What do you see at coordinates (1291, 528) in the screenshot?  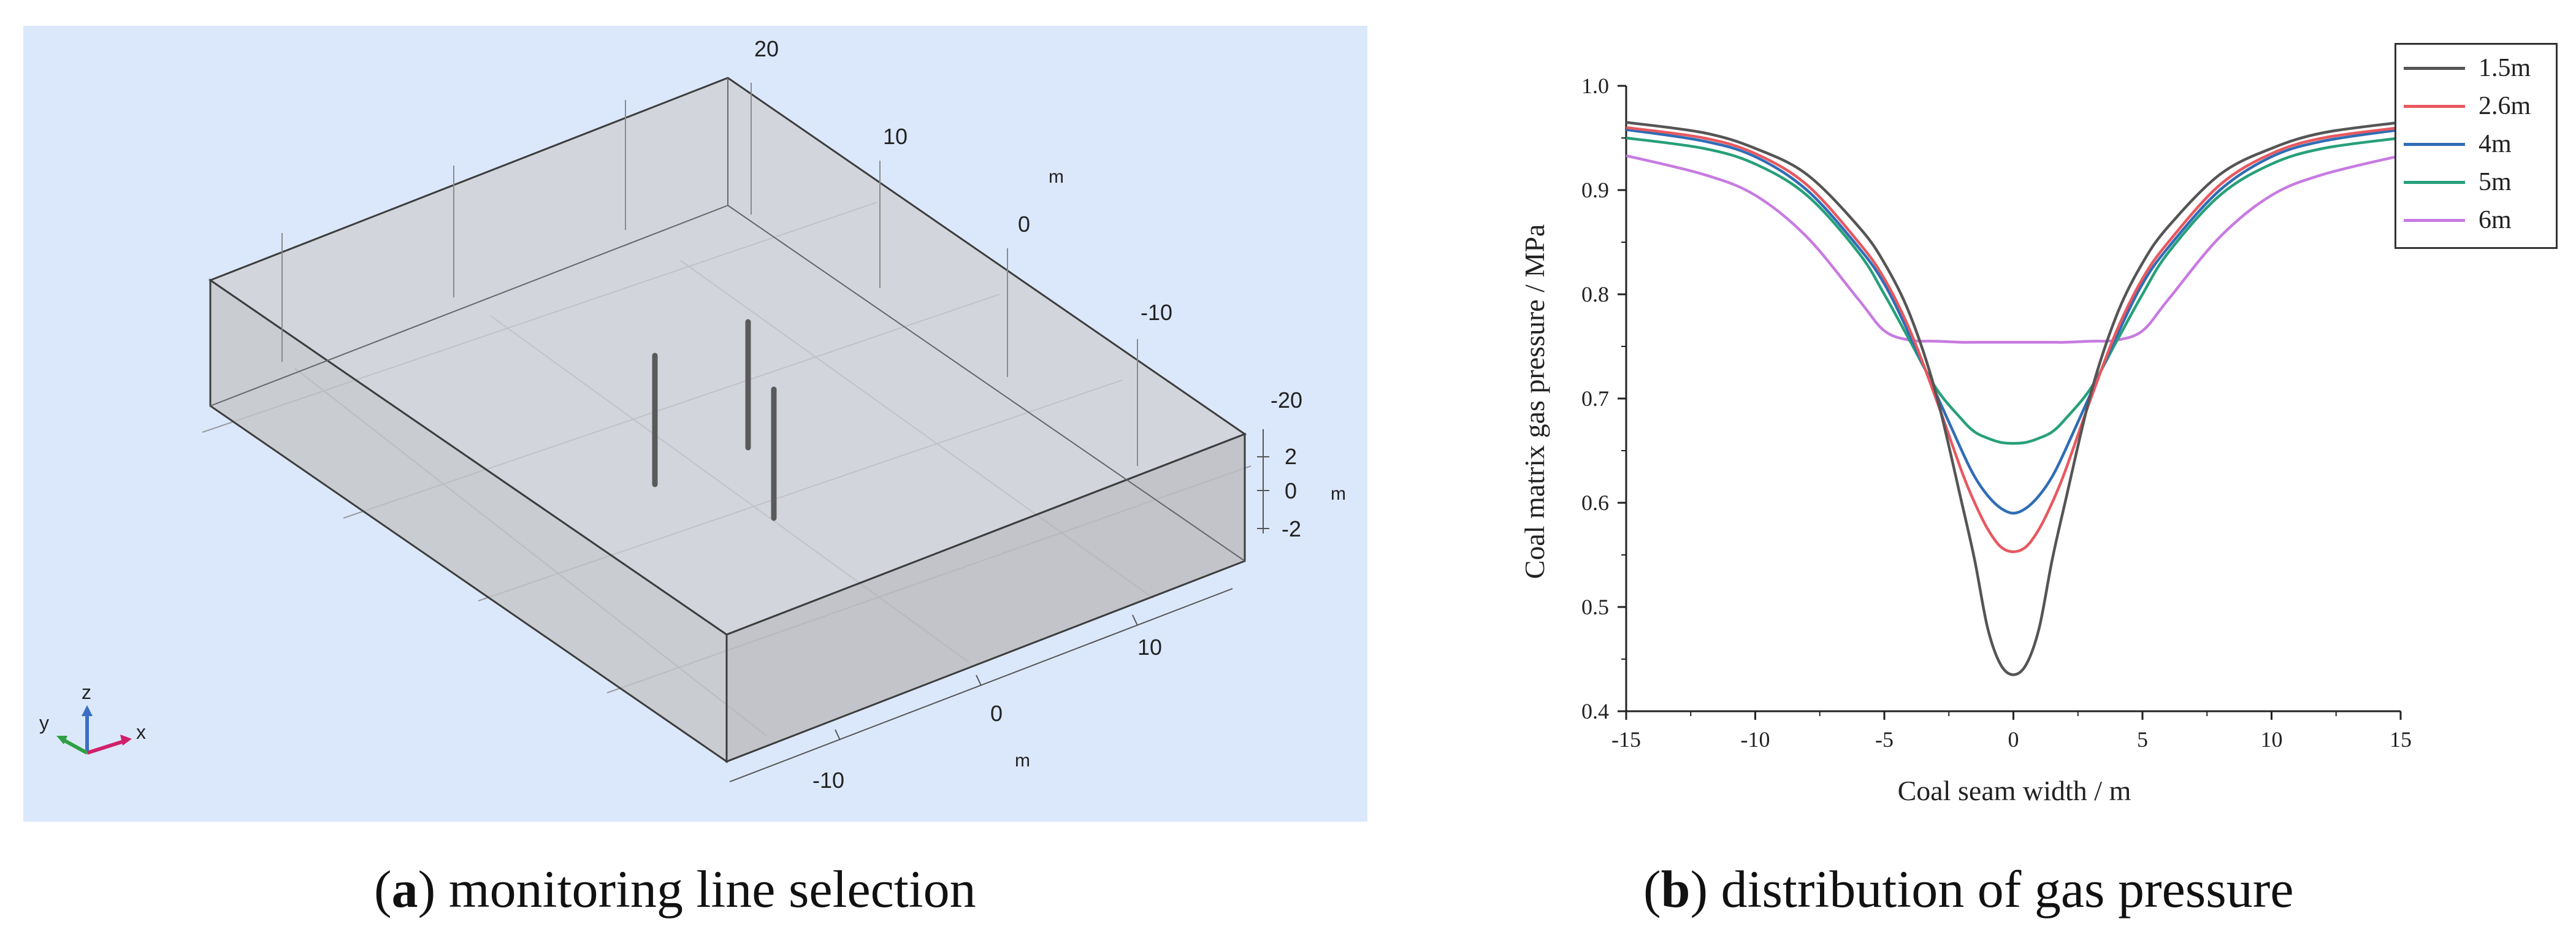 I see `z-tick-neg2: -2` at bounding box center [1291, 528].